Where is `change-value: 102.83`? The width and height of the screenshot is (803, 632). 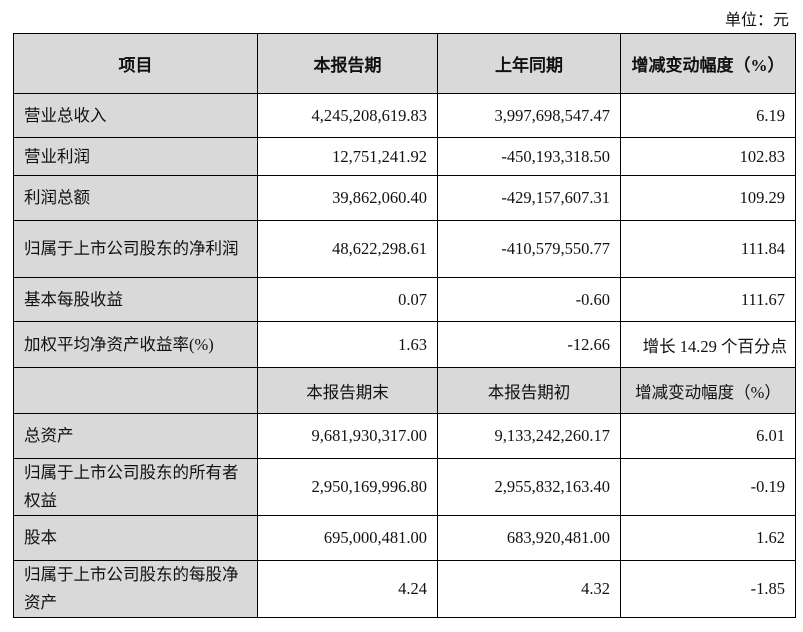 change-value: 102.83 is located at coordinates (708, 156).